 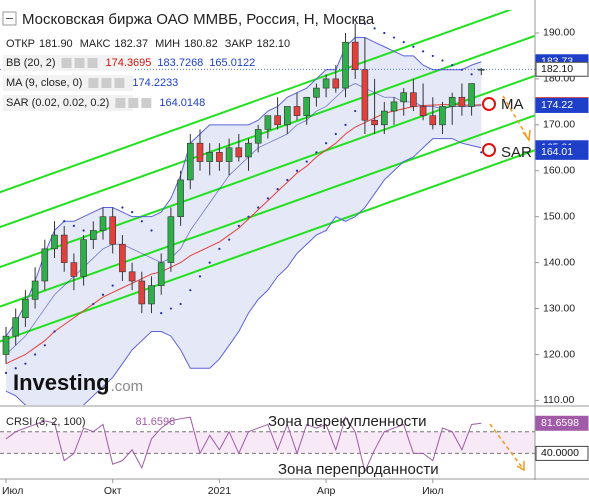 I want to click on legend-label: МИН, so click(x=167, y=44).